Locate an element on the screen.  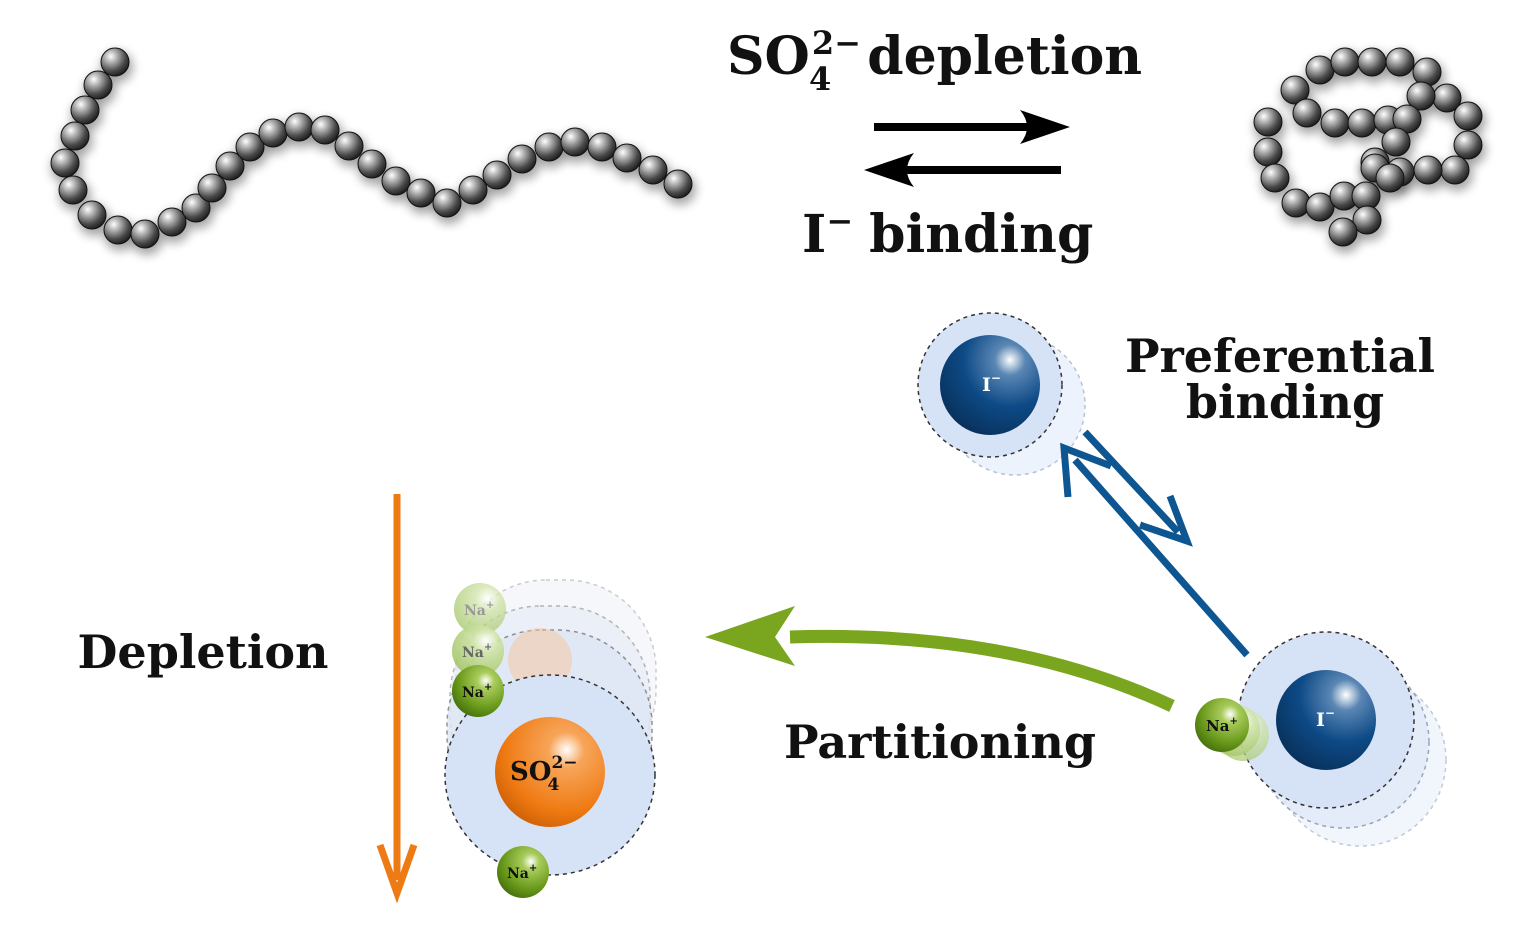
bound-iodide-ion: I− is located at coordinates (1001, 394).